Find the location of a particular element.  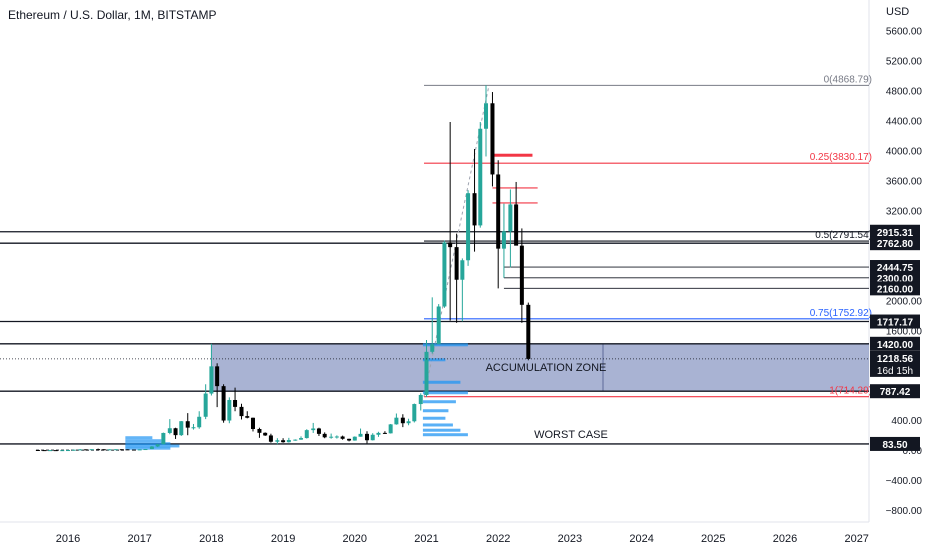

red-marker-bar is located at coordinates (512, 155).